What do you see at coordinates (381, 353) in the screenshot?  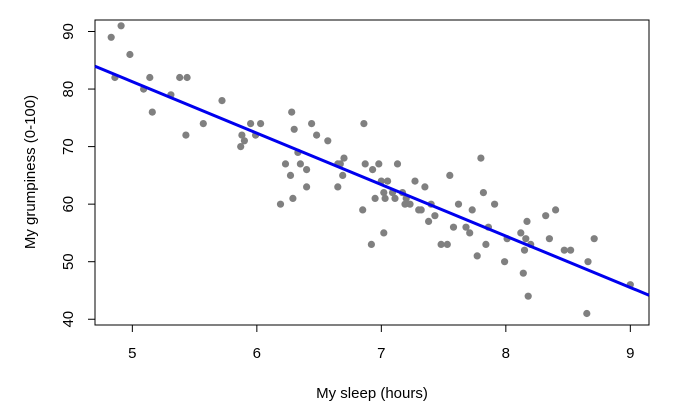 I see `x-tick-label: 7` at bounding box center [381, 353].